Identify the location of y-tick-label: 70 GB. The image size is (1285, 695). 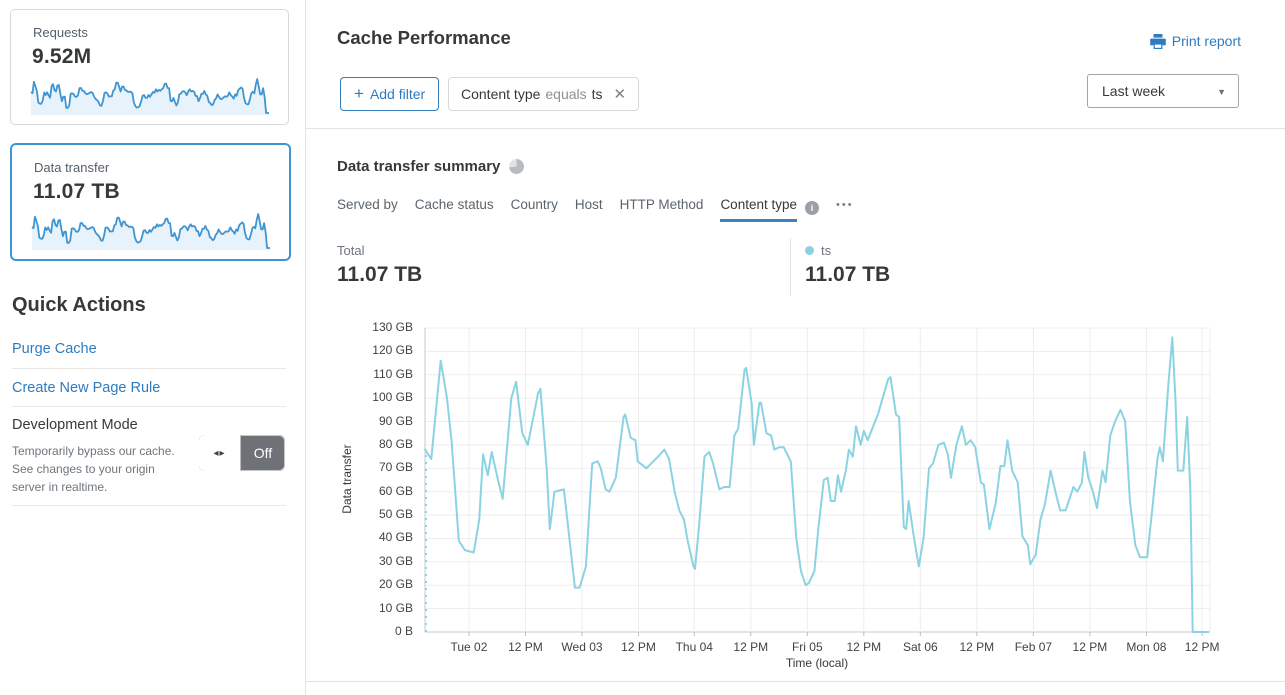
(395, 467).